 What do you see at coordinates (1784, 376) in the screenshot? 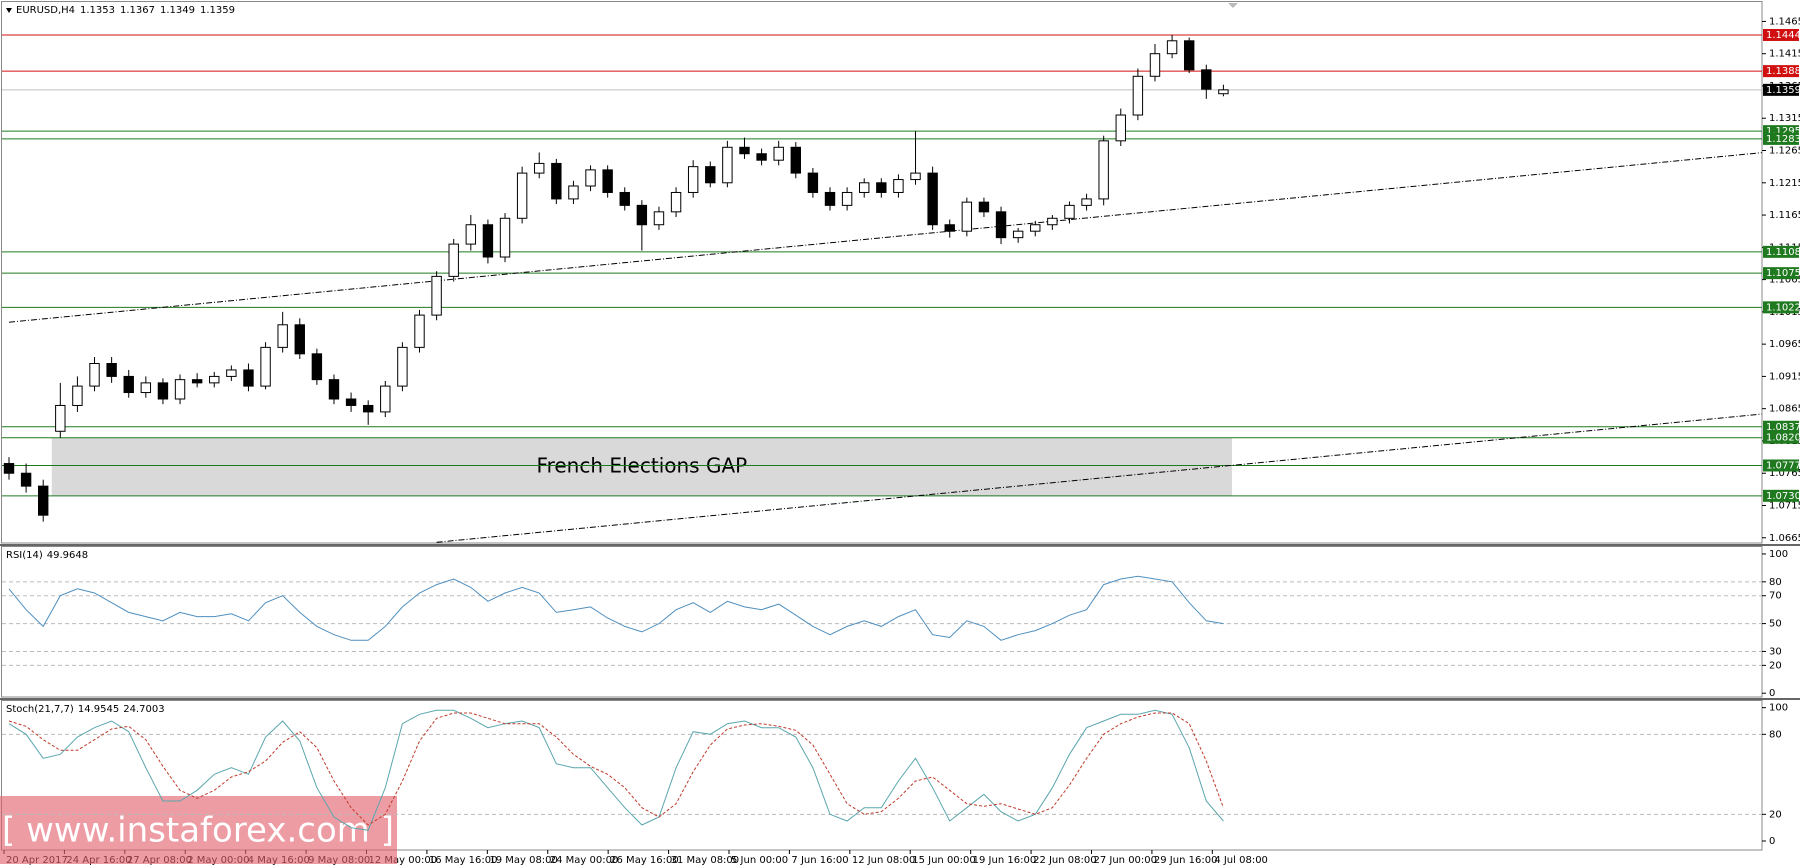
I see `y-tick-label: 1.0915` at bounding box center [1784, 376].